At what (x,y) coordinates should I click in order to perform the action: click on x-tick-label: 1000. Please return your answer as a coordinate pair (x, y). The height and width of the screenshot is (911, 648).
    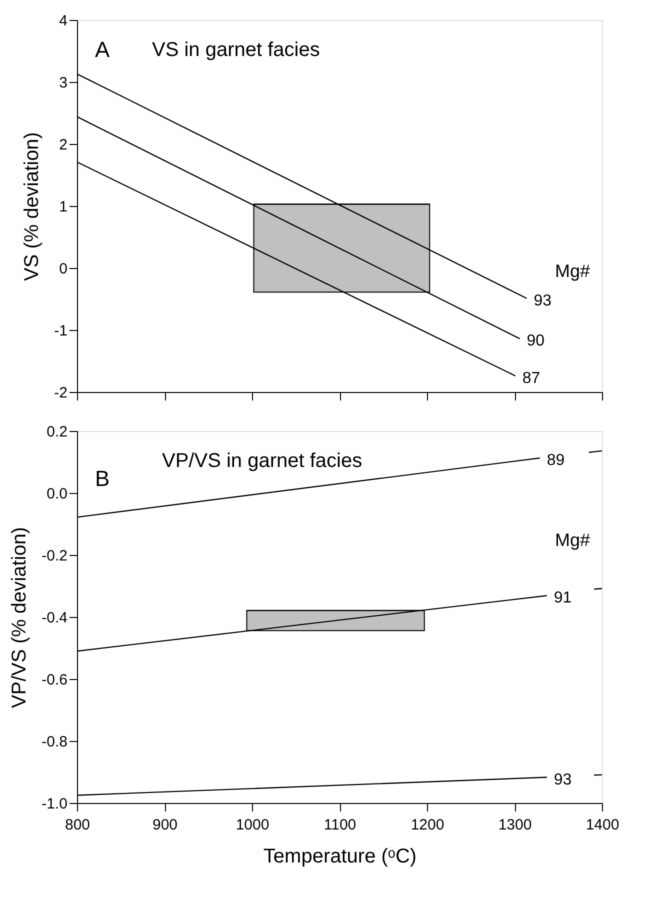
    Looking at the image, I should click on (253, 825).